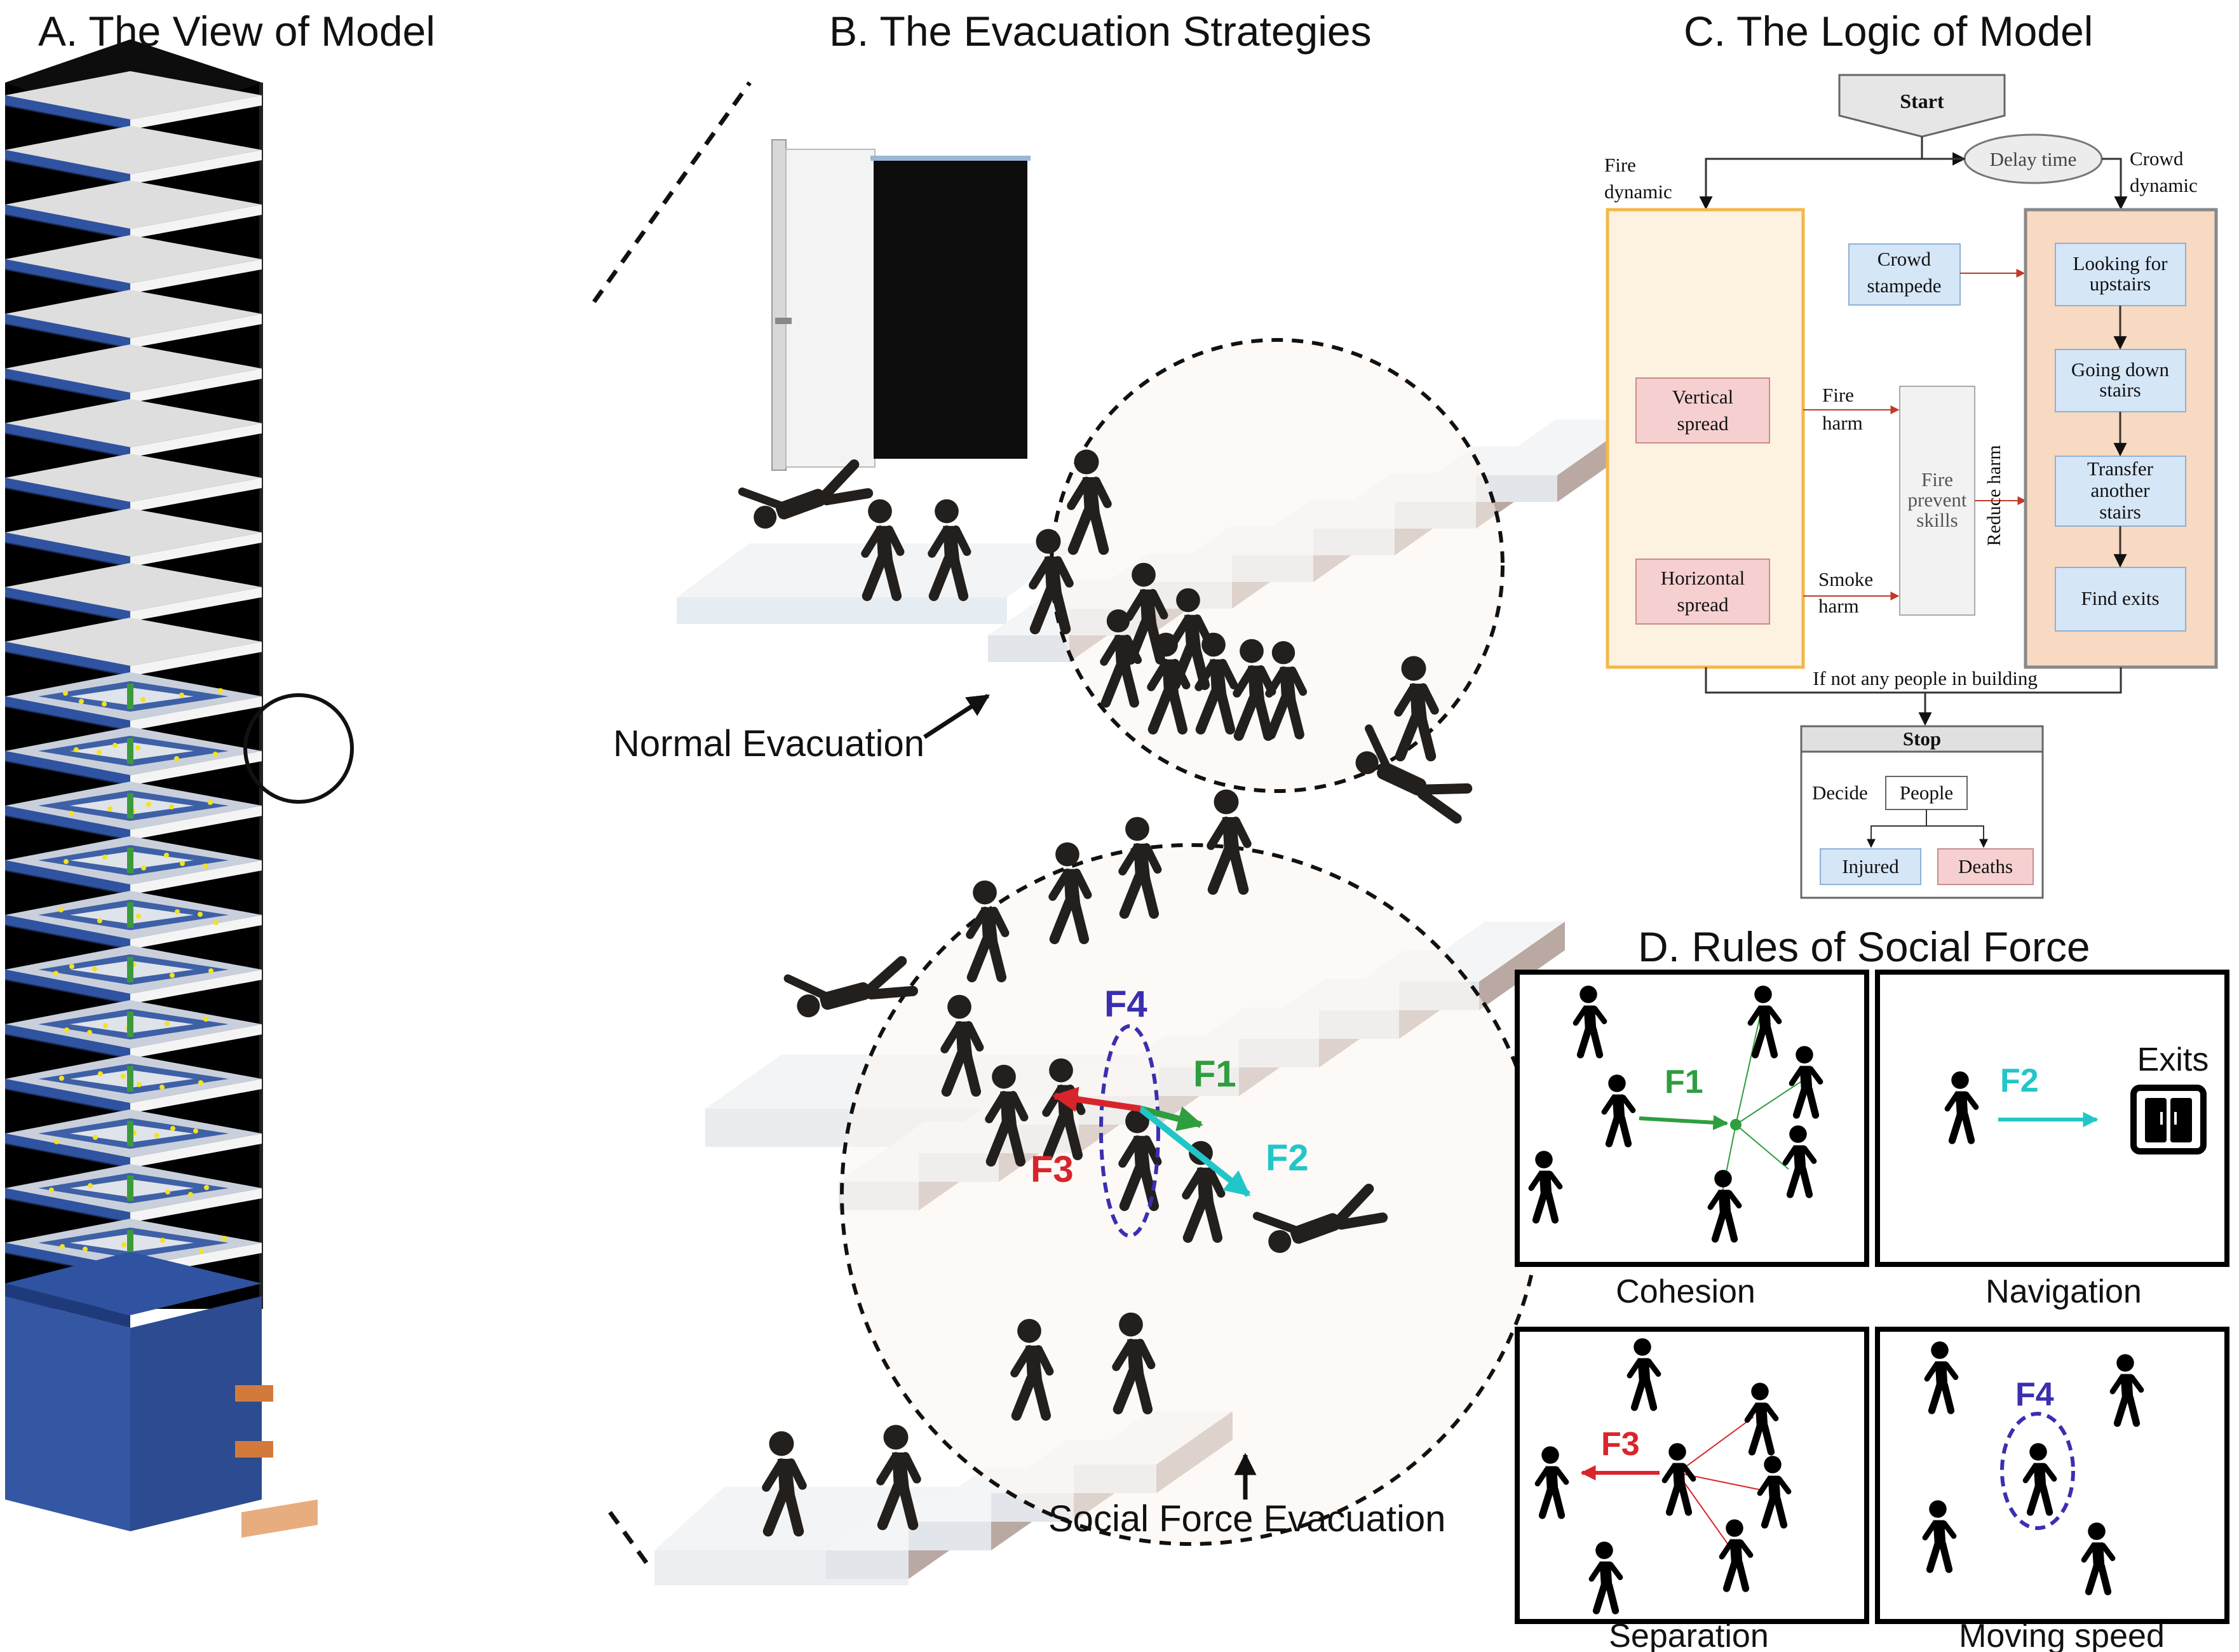 The height and width of the screenshot is (1652, 2239). Describe the element at coordinates (768, 744) in the screenshot. I see `normal-evacuation-label: Normal Evacuation` at that location.